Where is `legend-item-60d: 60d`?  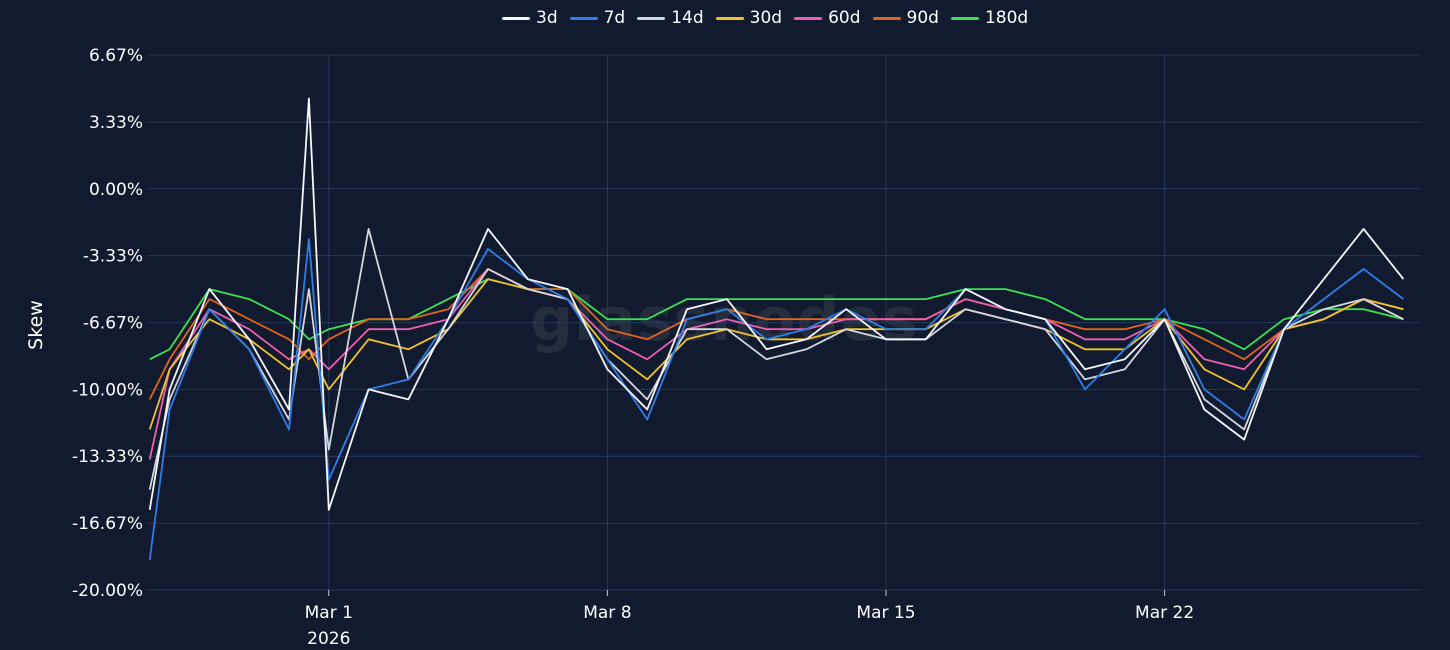
legend-item-60d: 60d is located at coordinates (827, 18).